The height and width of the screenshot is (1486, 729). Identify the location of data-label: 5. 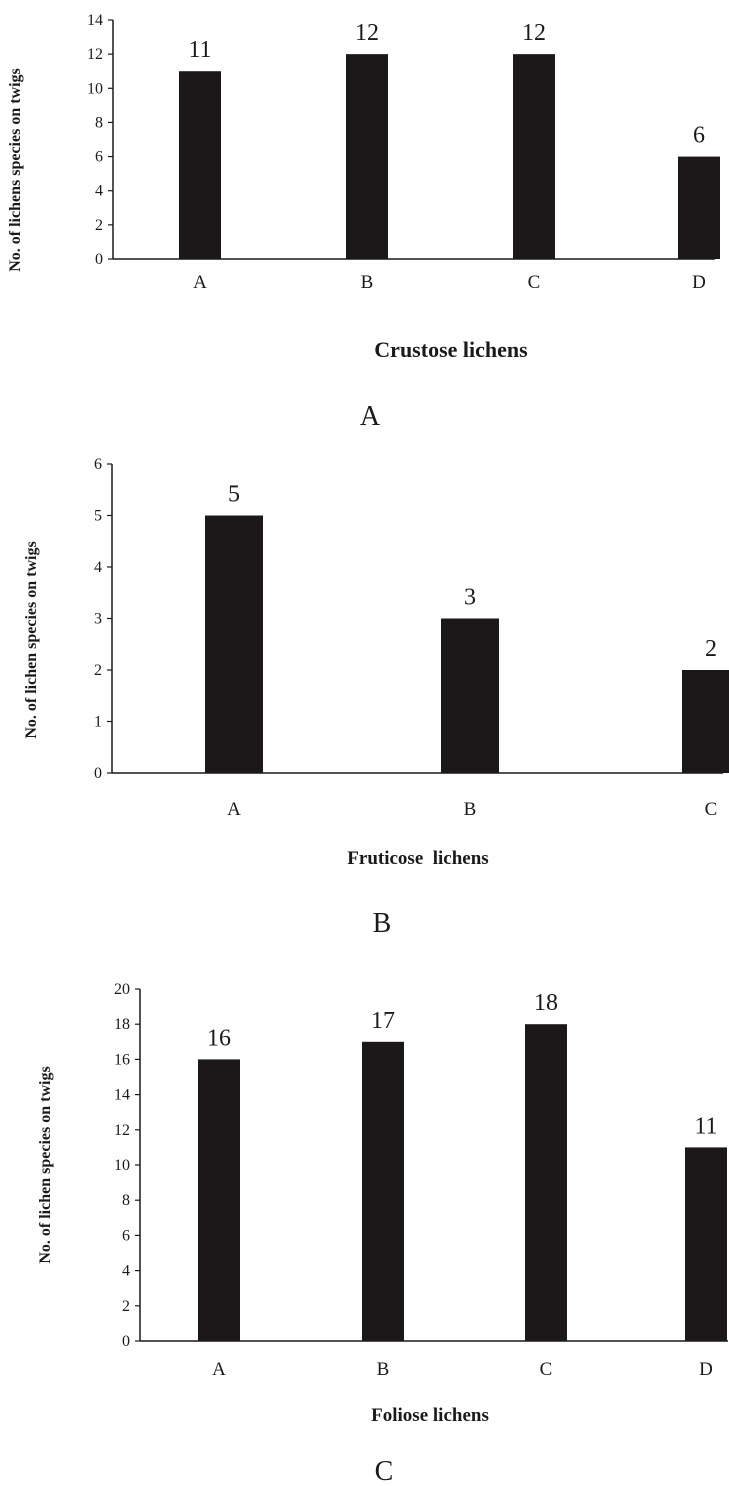
(234, 495).